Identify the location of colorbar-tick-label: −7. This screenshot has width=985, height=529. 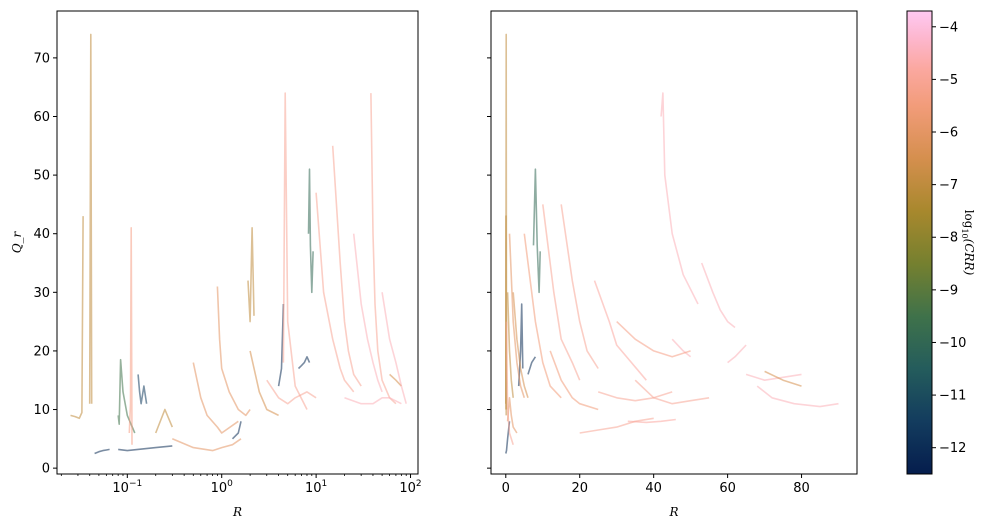
(948, 185).